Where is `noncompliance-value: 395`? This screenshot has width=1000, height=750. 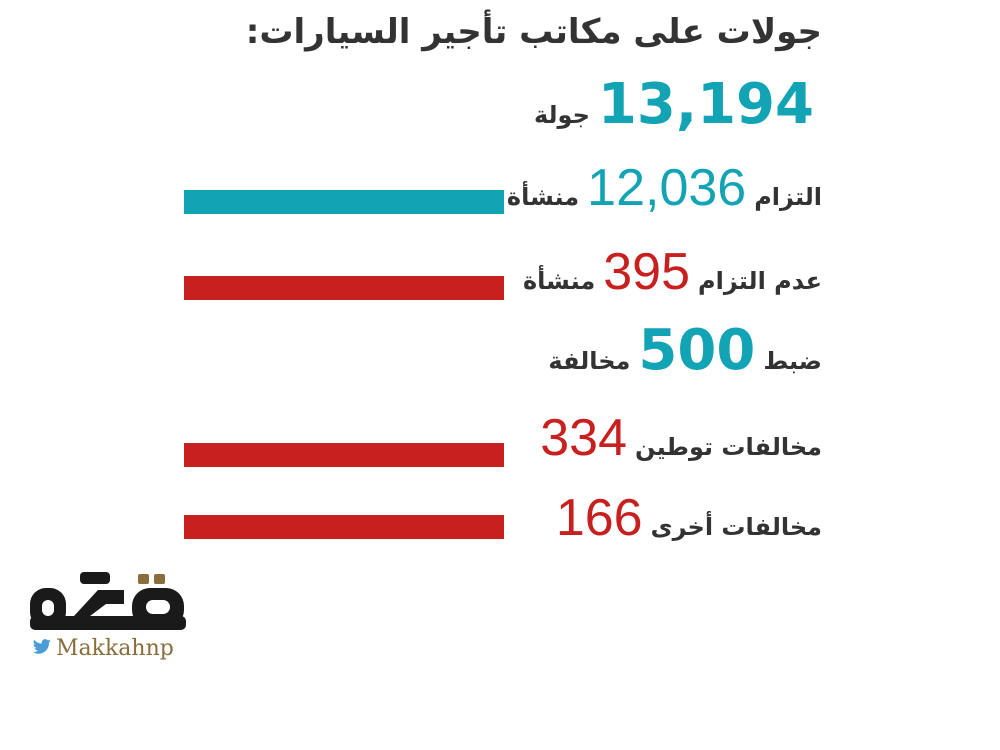 noncompliance-value: 395 is located at coordinates (647, 272).